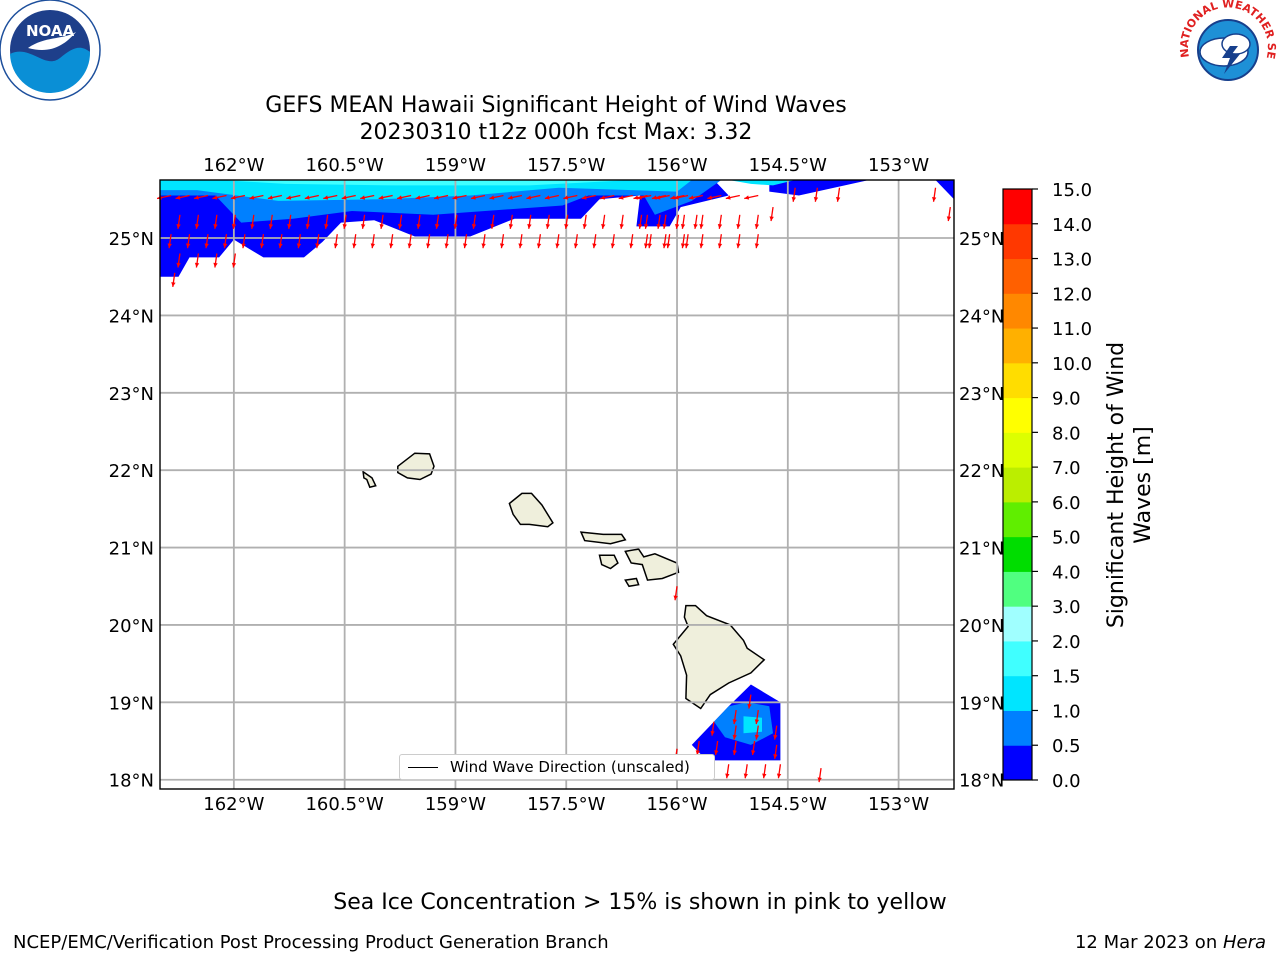 The image size is (1280, 960). What do you see at coordinates (898, 804) in the screenshot?
I see `lon-tick-label-bottom: 153°W` at bounding box center [898, 804].